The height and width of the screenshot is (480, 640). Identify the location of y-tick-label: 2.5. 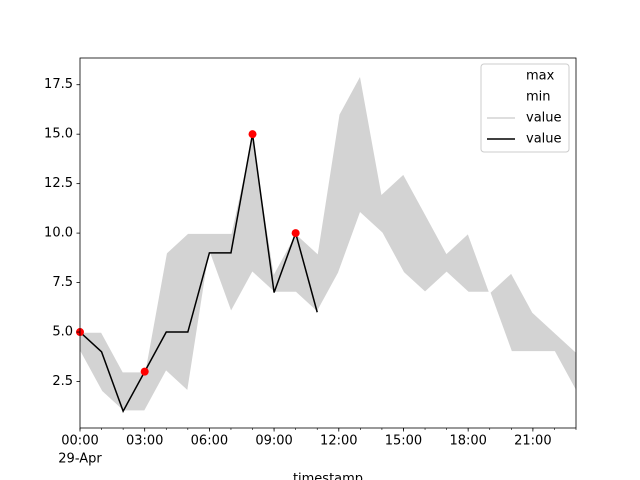
(62, 381).